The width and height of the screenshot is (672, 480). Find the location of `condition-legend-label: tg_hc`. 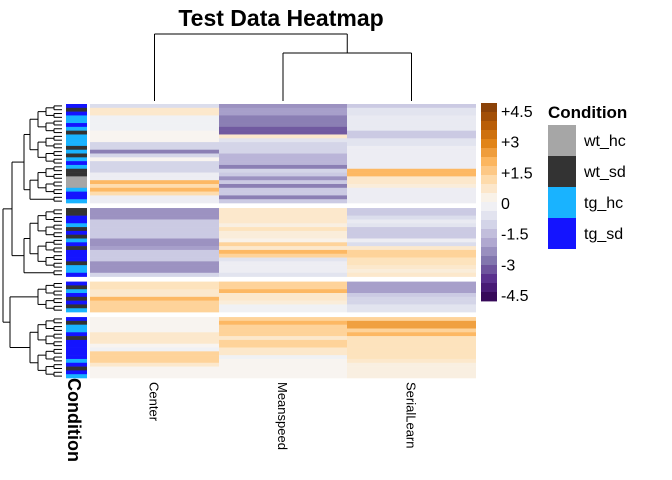

condition-legend-label: tg_hc is located at coordinates (603, 203).